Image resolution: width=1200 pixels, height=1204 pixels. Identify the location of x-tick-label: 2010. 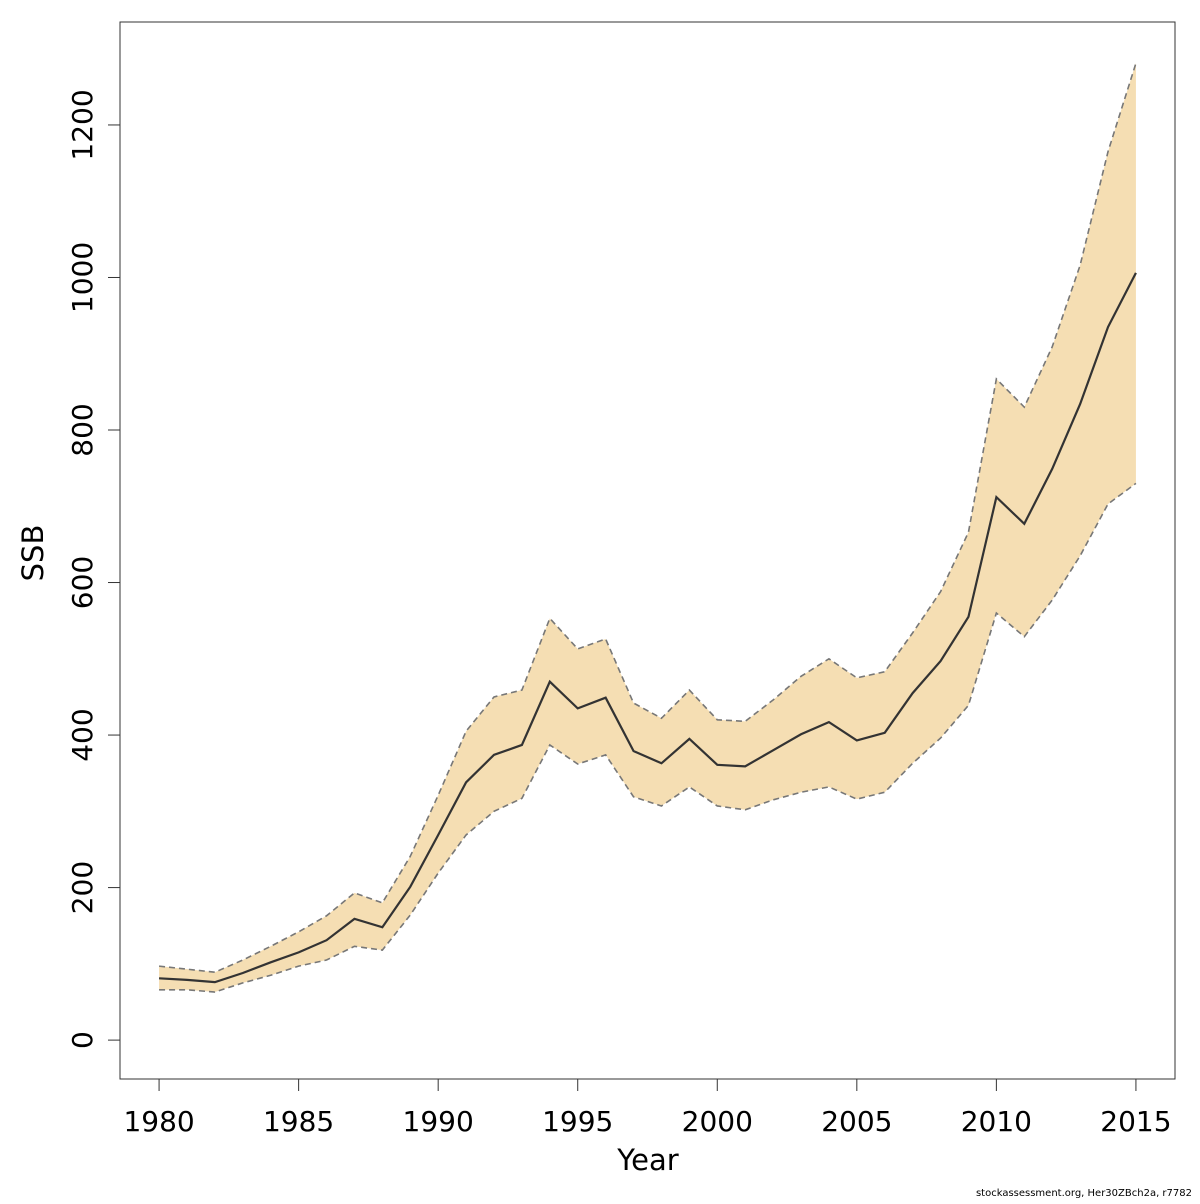
(996, 1121).